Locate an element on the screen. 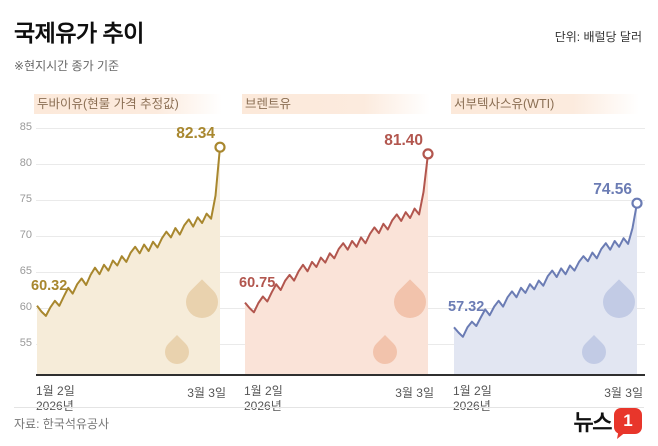  source-credit: 자료: 한국석유공사 is located at coordinates (61, 424).